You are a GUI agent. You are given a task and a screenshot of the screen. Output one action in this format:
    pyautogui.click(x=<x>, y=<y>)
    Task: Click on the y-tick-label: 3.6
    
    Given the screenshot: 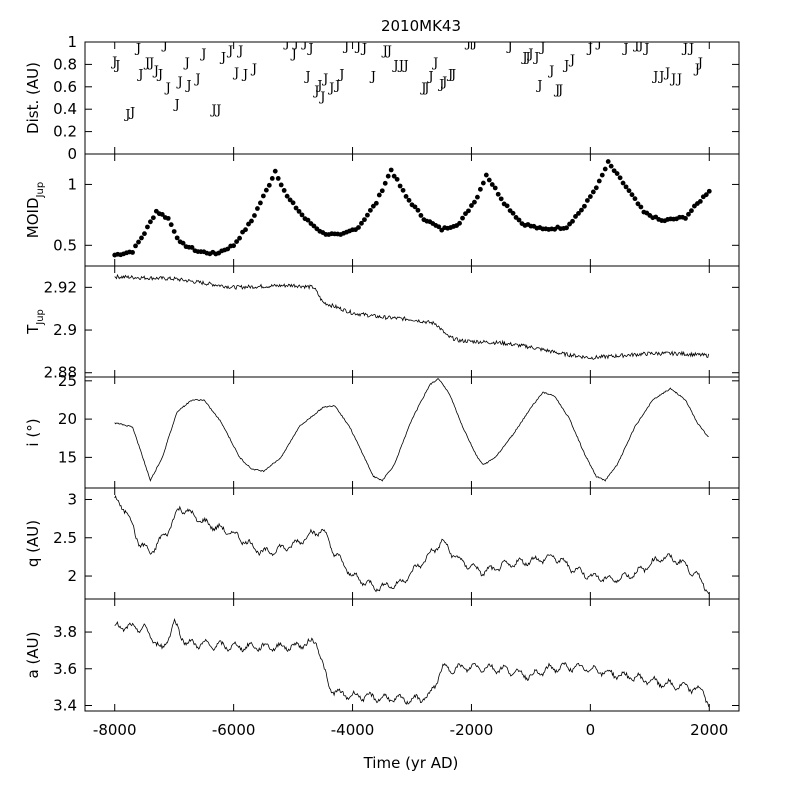 What is the action you would take?
    pyautogui.click(x=65, y=669)
    